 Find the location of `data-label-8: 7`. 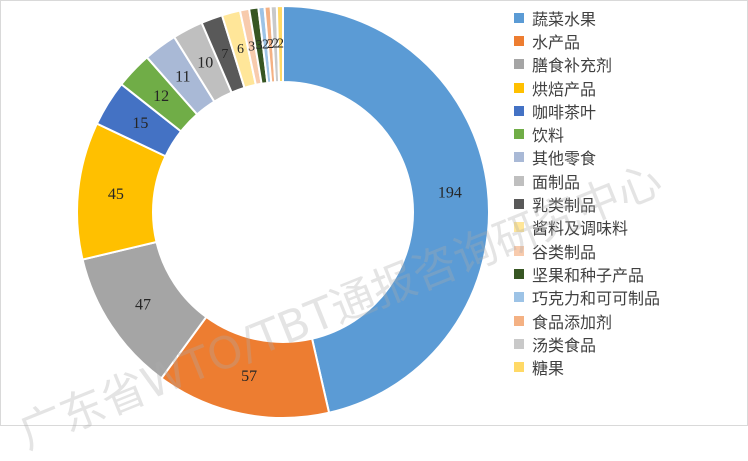

data-label-8: 7 is located at coordinates (224, 54).